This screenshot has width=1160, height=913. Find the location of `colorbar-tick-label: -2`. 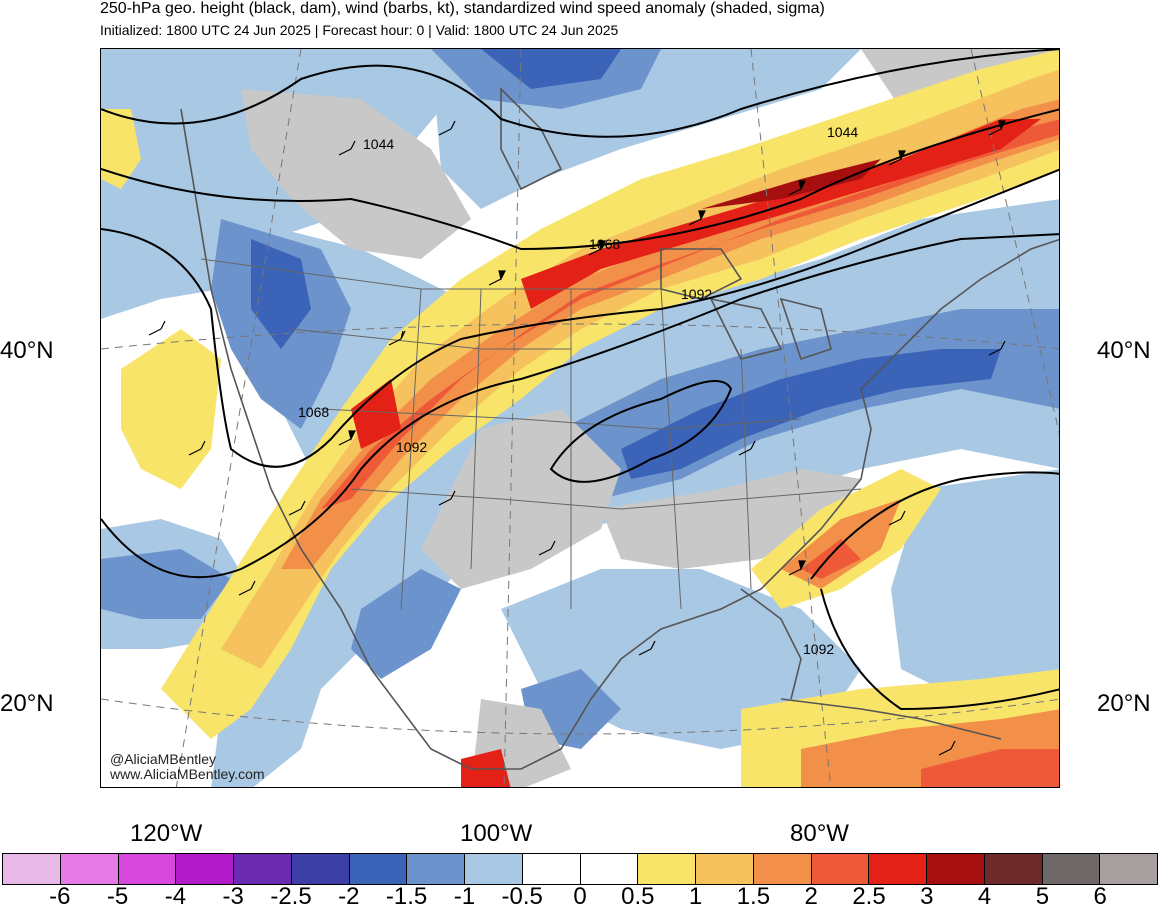

colorbar-tick-label: -2 is located at coordinates (349, 896).